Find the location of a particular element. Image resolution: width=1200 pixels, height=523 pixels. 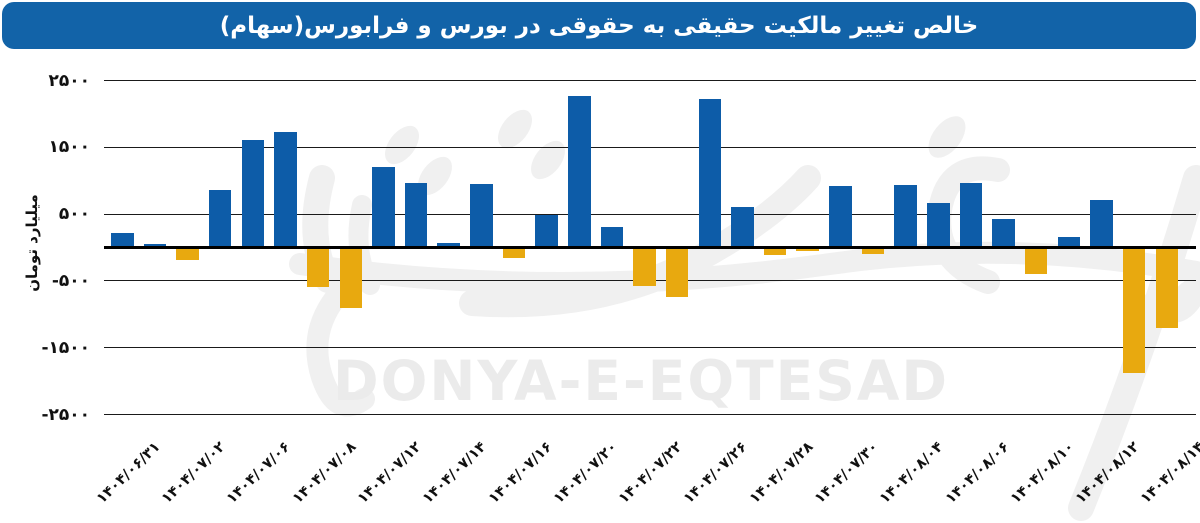

y-tick-label: ۱۵۰۰ is located at coordinates (69, 147).